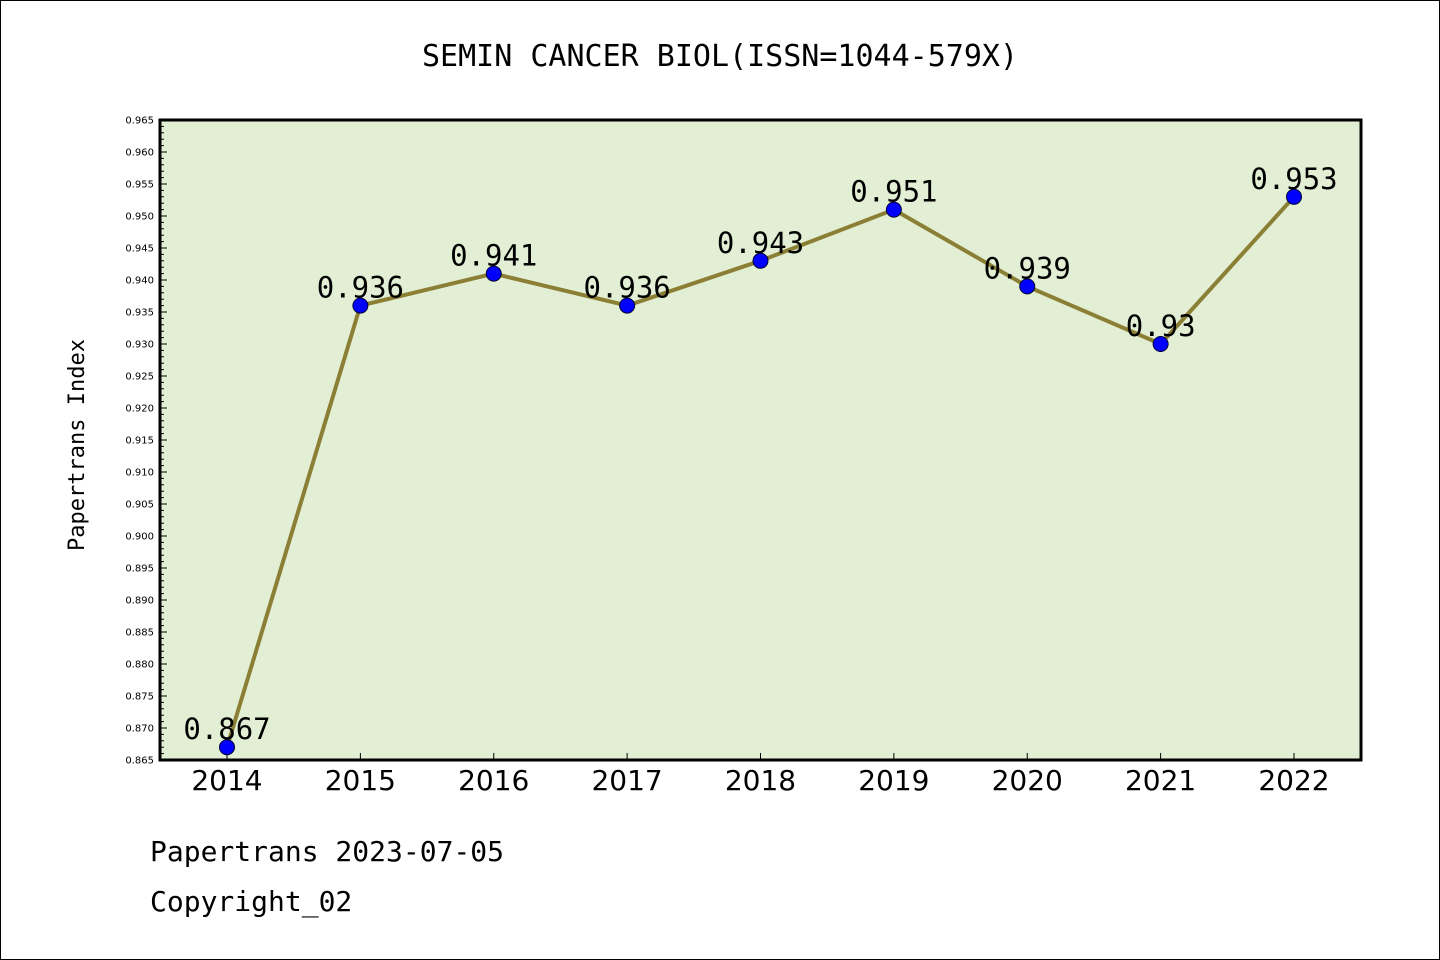 The width and height of the screenshot is (1440, 960). Describe the element at coordinates (360, 780) in the screenshot. I see `x-tick-label: 2015` at that location.